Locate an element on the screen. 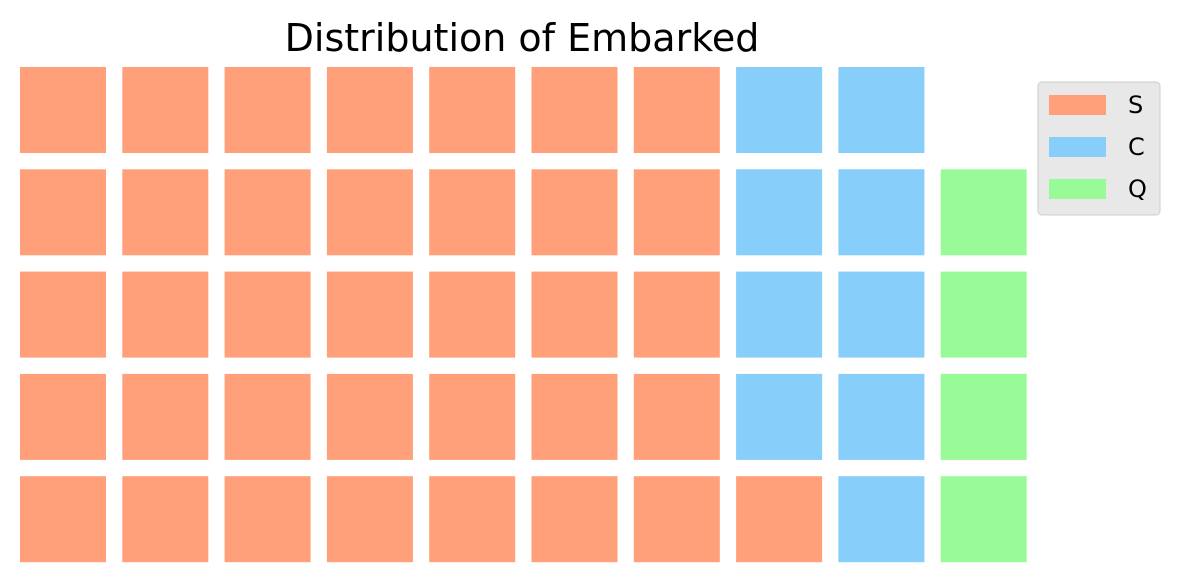 Image resolution: width=1180 pixels, height=581 pixels. legend-label-q: Q is located at coordinates (1137, 189).